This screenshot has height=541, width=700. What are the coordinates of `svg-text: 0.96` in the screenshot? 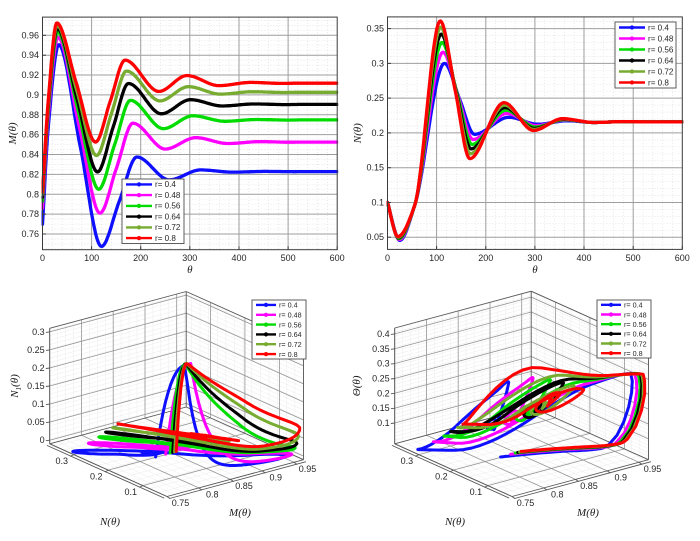 It's located at (30, 35).